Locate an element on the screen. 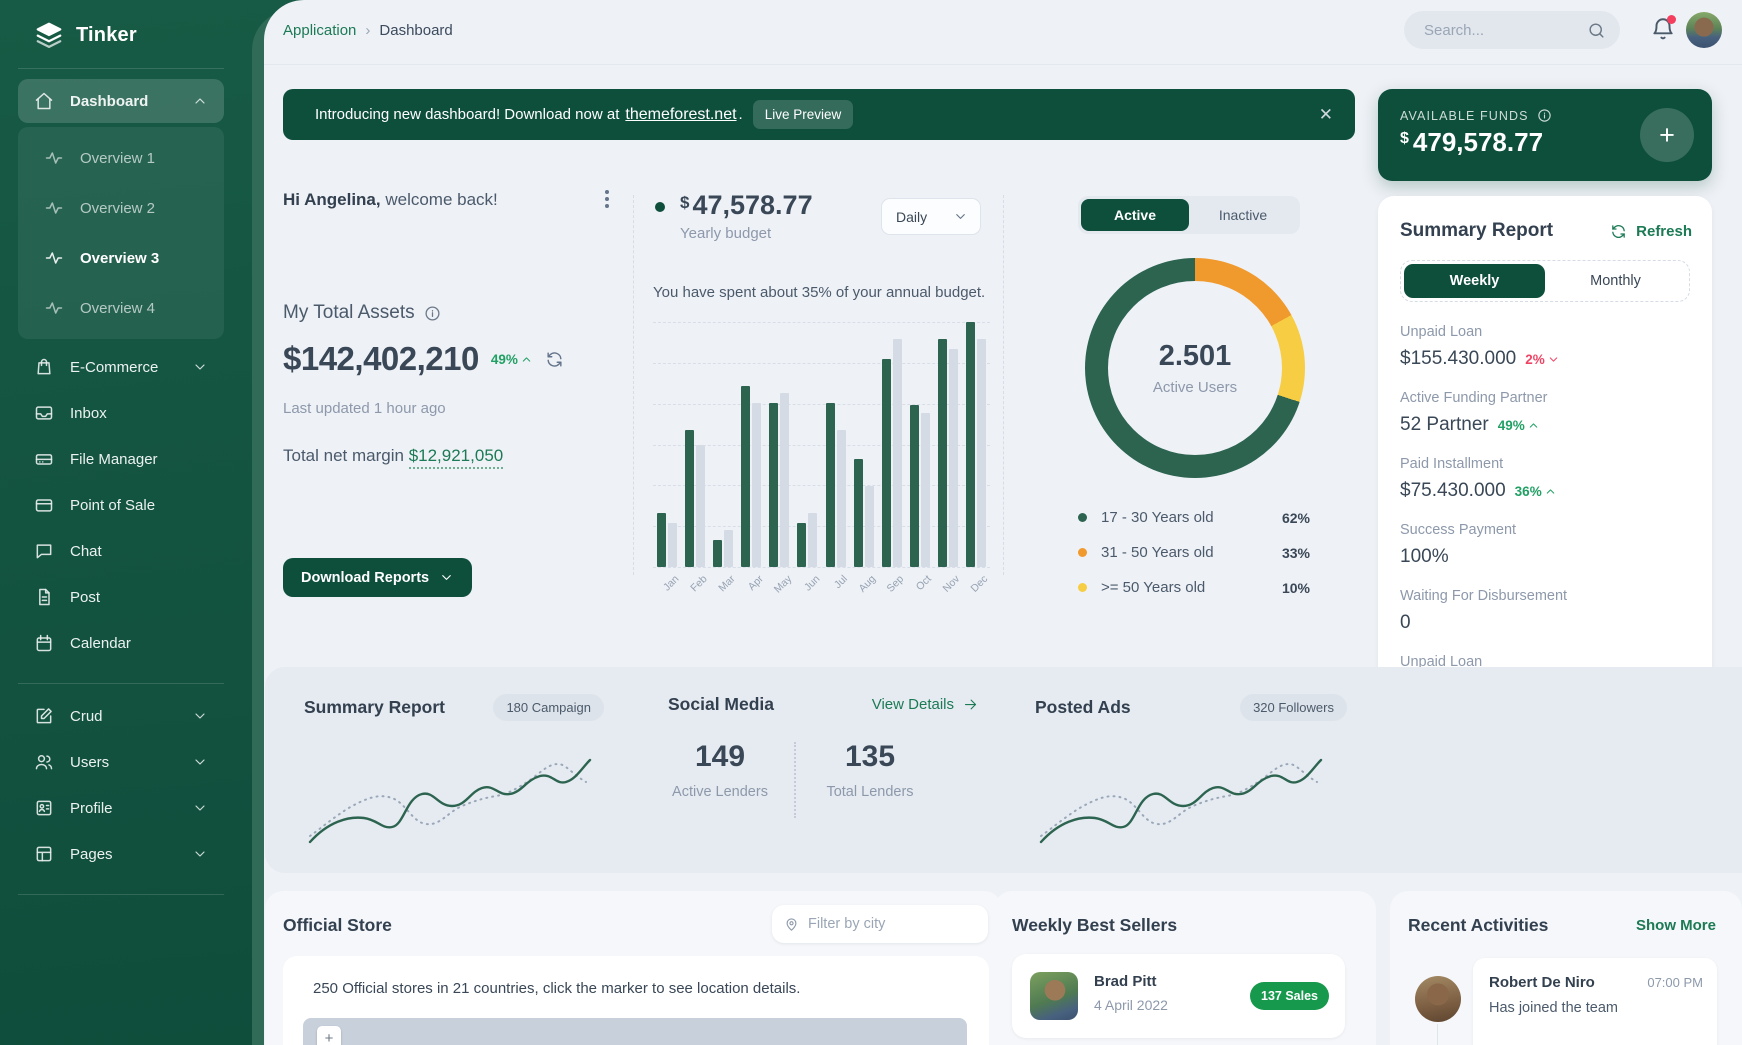  activity-time: 07:00 PM is located at coordinates (1675, 982).